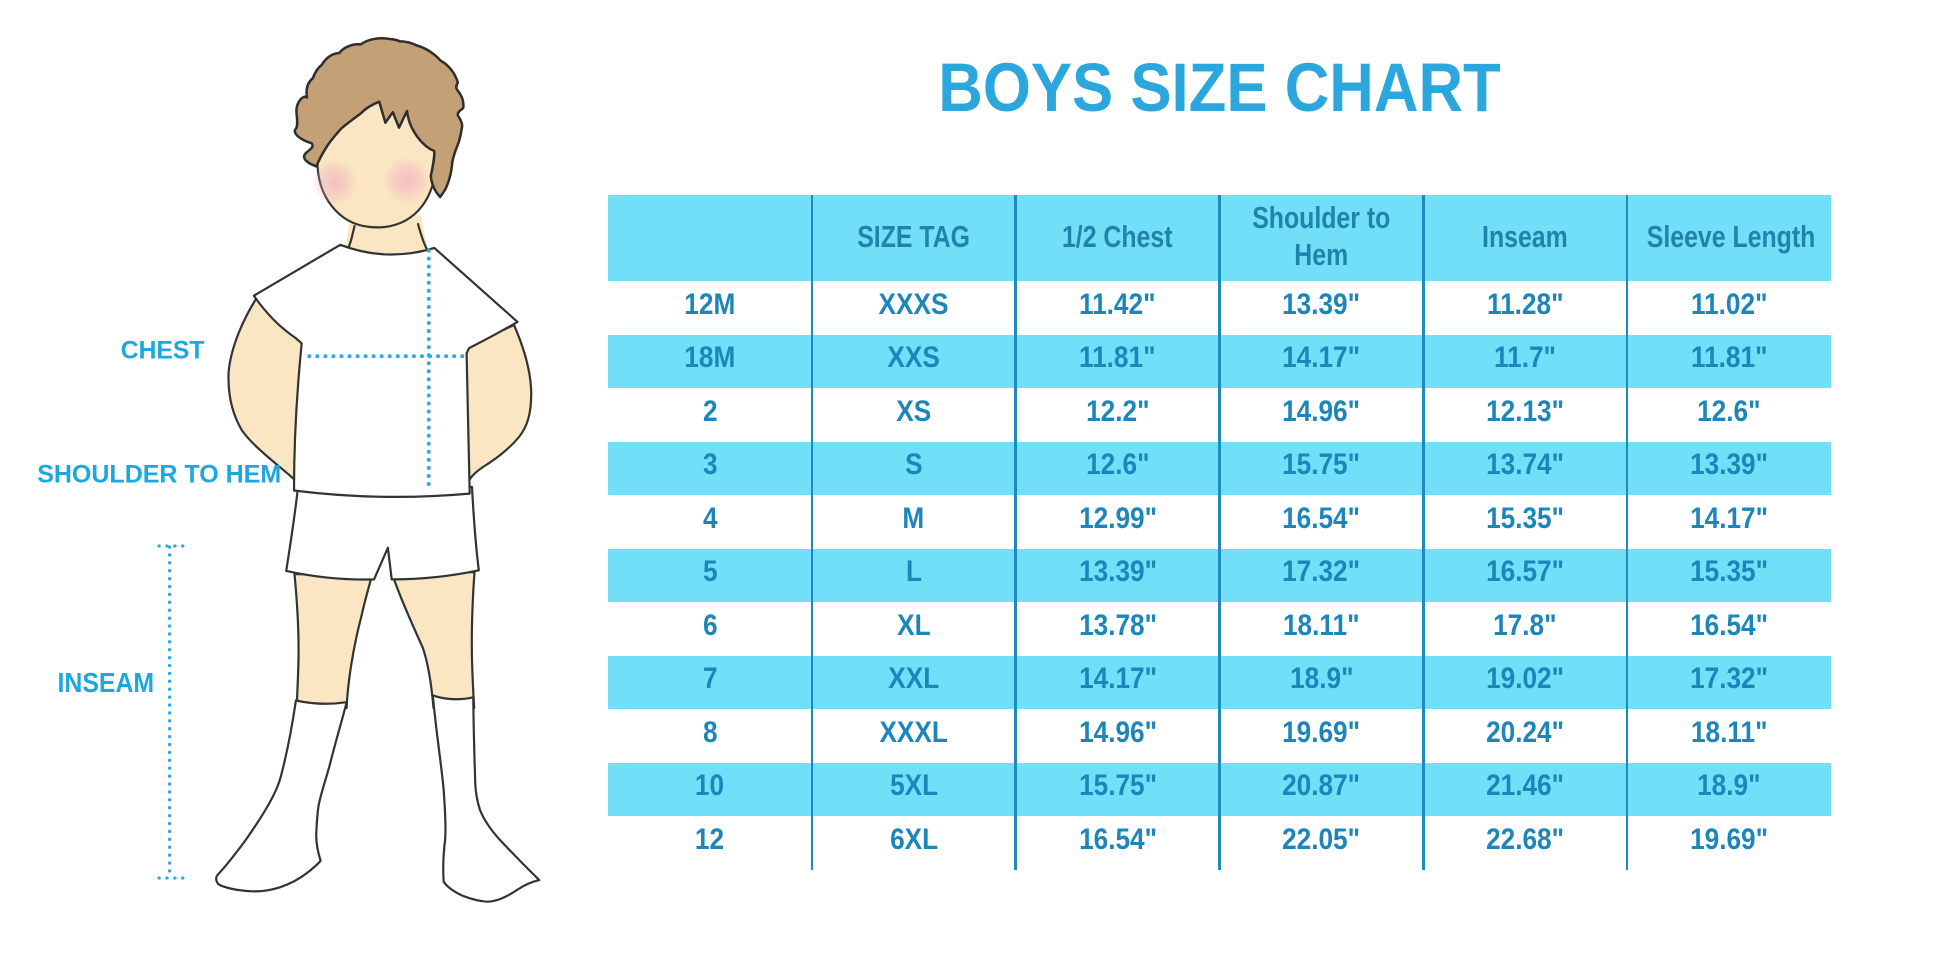 This screenshot has height=973, width=1946. I want to click on svg-text: INSEAM, so click(106, 683).